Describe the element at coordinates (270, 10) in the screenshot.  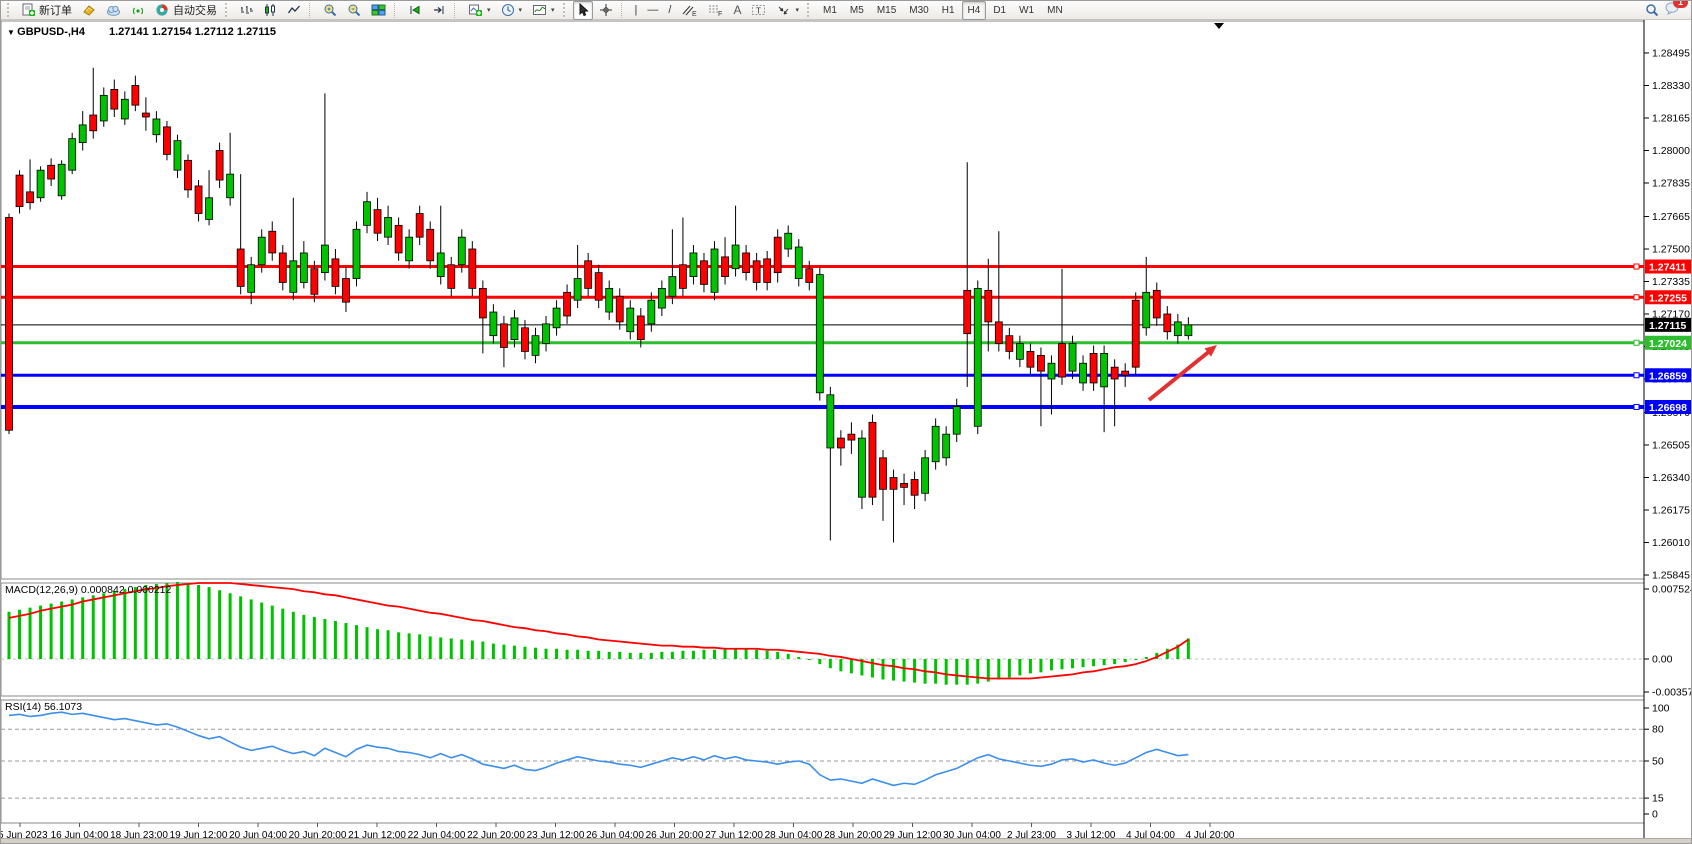
I see `candle-chart-button` at that location.